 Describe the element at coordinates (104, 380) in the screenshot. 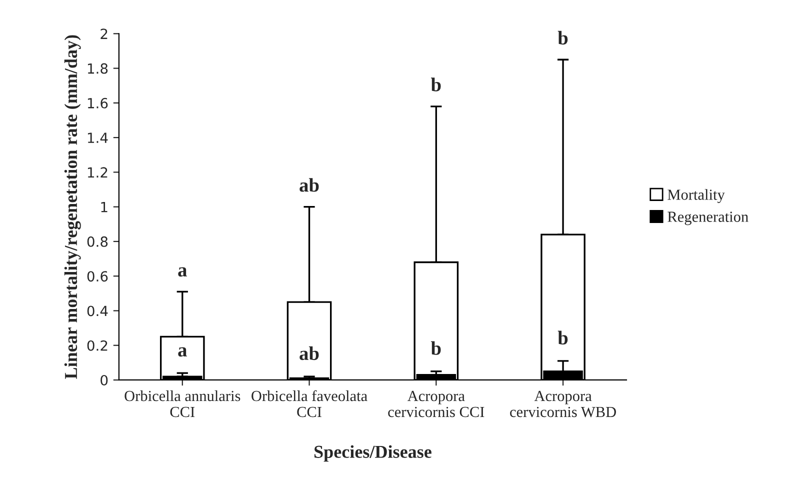

I see `y-tick-label: 0` at that location.